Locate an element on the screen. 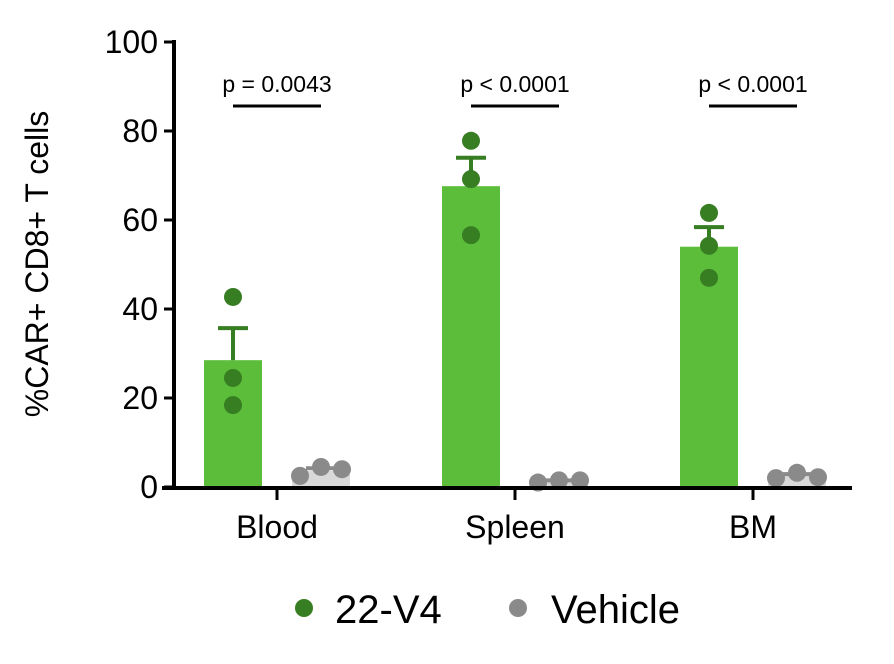  legend: 22-V4 Vehicle is located at coordinates (487, 610).